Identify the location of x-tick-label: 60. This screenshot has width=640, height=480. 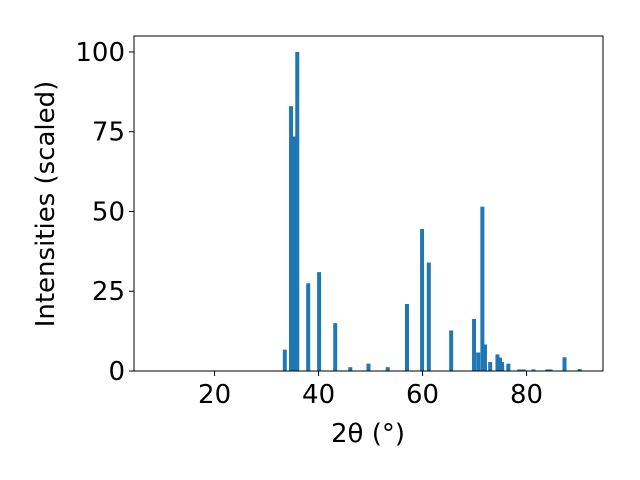
(422, 395).